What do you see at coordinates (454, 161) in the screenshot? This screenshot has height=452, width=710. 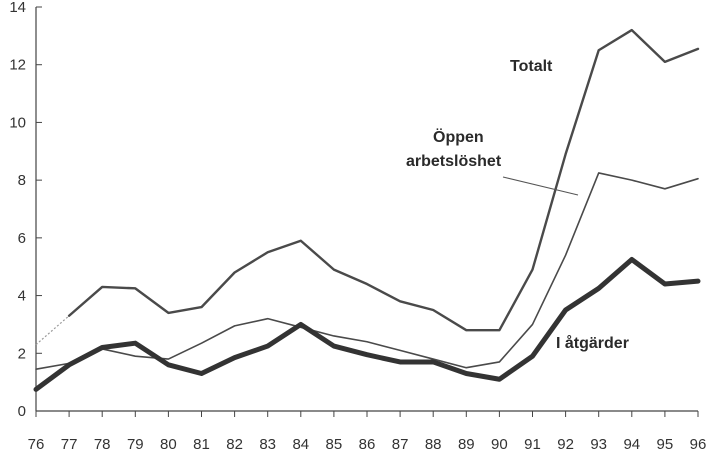 I see `annotation-arbetsloshet: arbetslöshet` at bounding box center [454, 161].